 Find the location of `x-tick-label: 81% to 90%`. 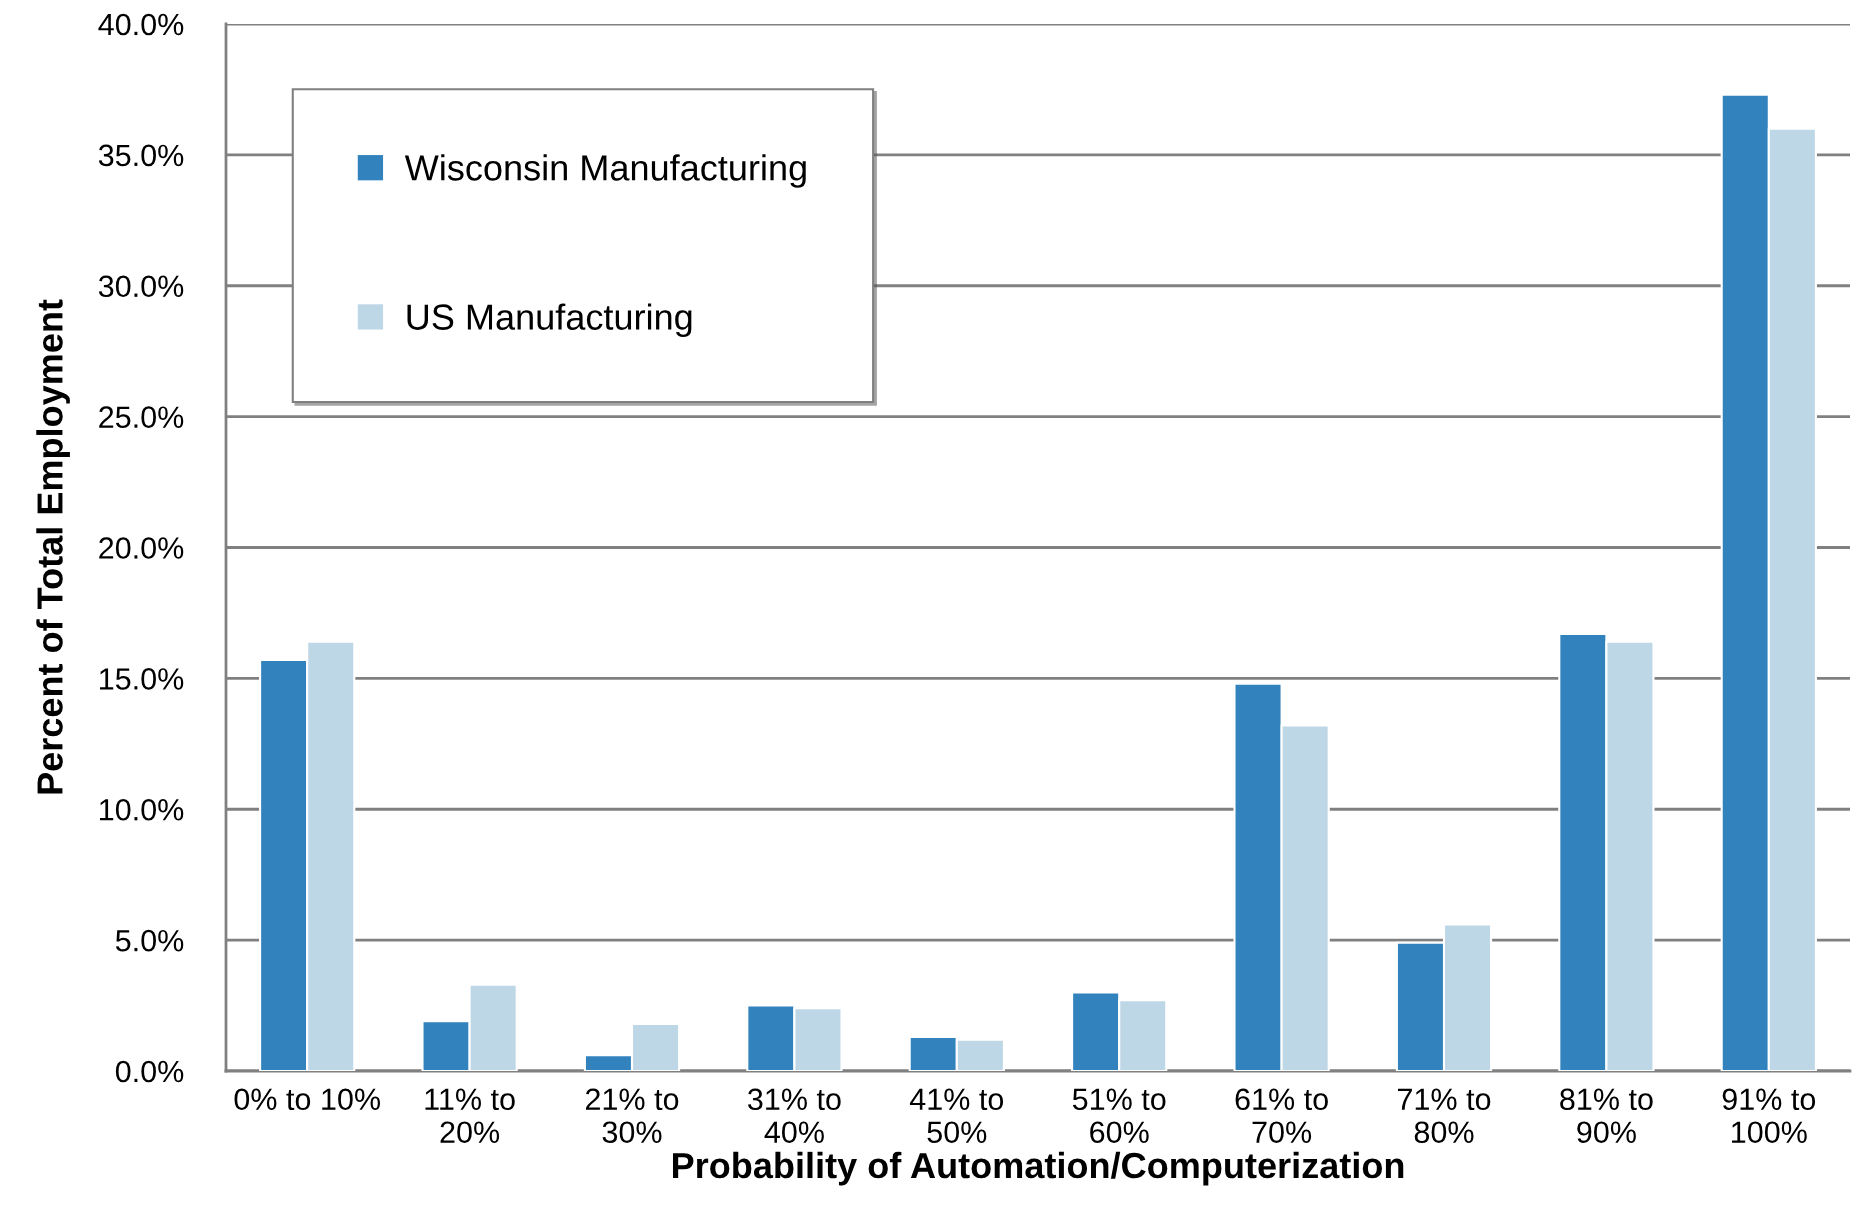

x-tick-label: 81% to 90% is located at coordinates (1606, 1116).